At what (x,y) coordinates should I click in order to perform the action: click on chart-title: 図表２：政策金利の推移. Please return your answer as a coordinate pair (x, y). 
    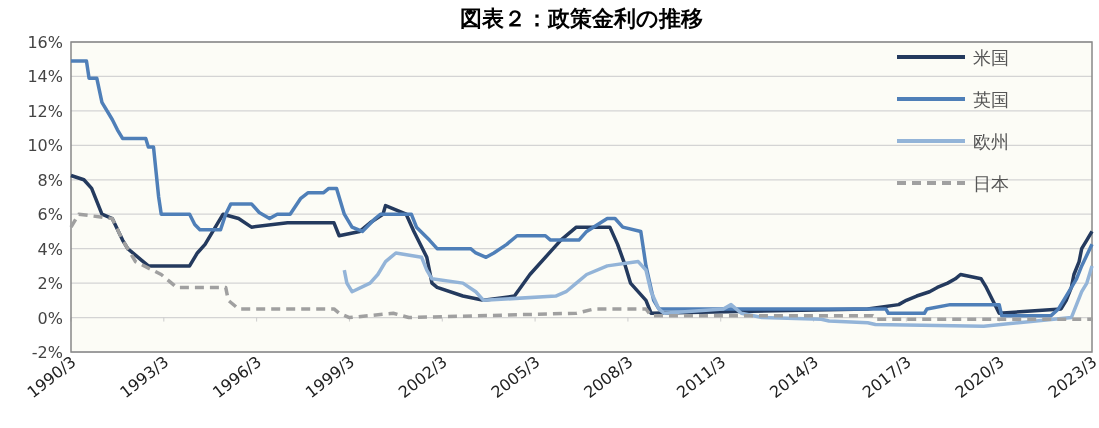
    Looking at the image, I should click on (581, 18).